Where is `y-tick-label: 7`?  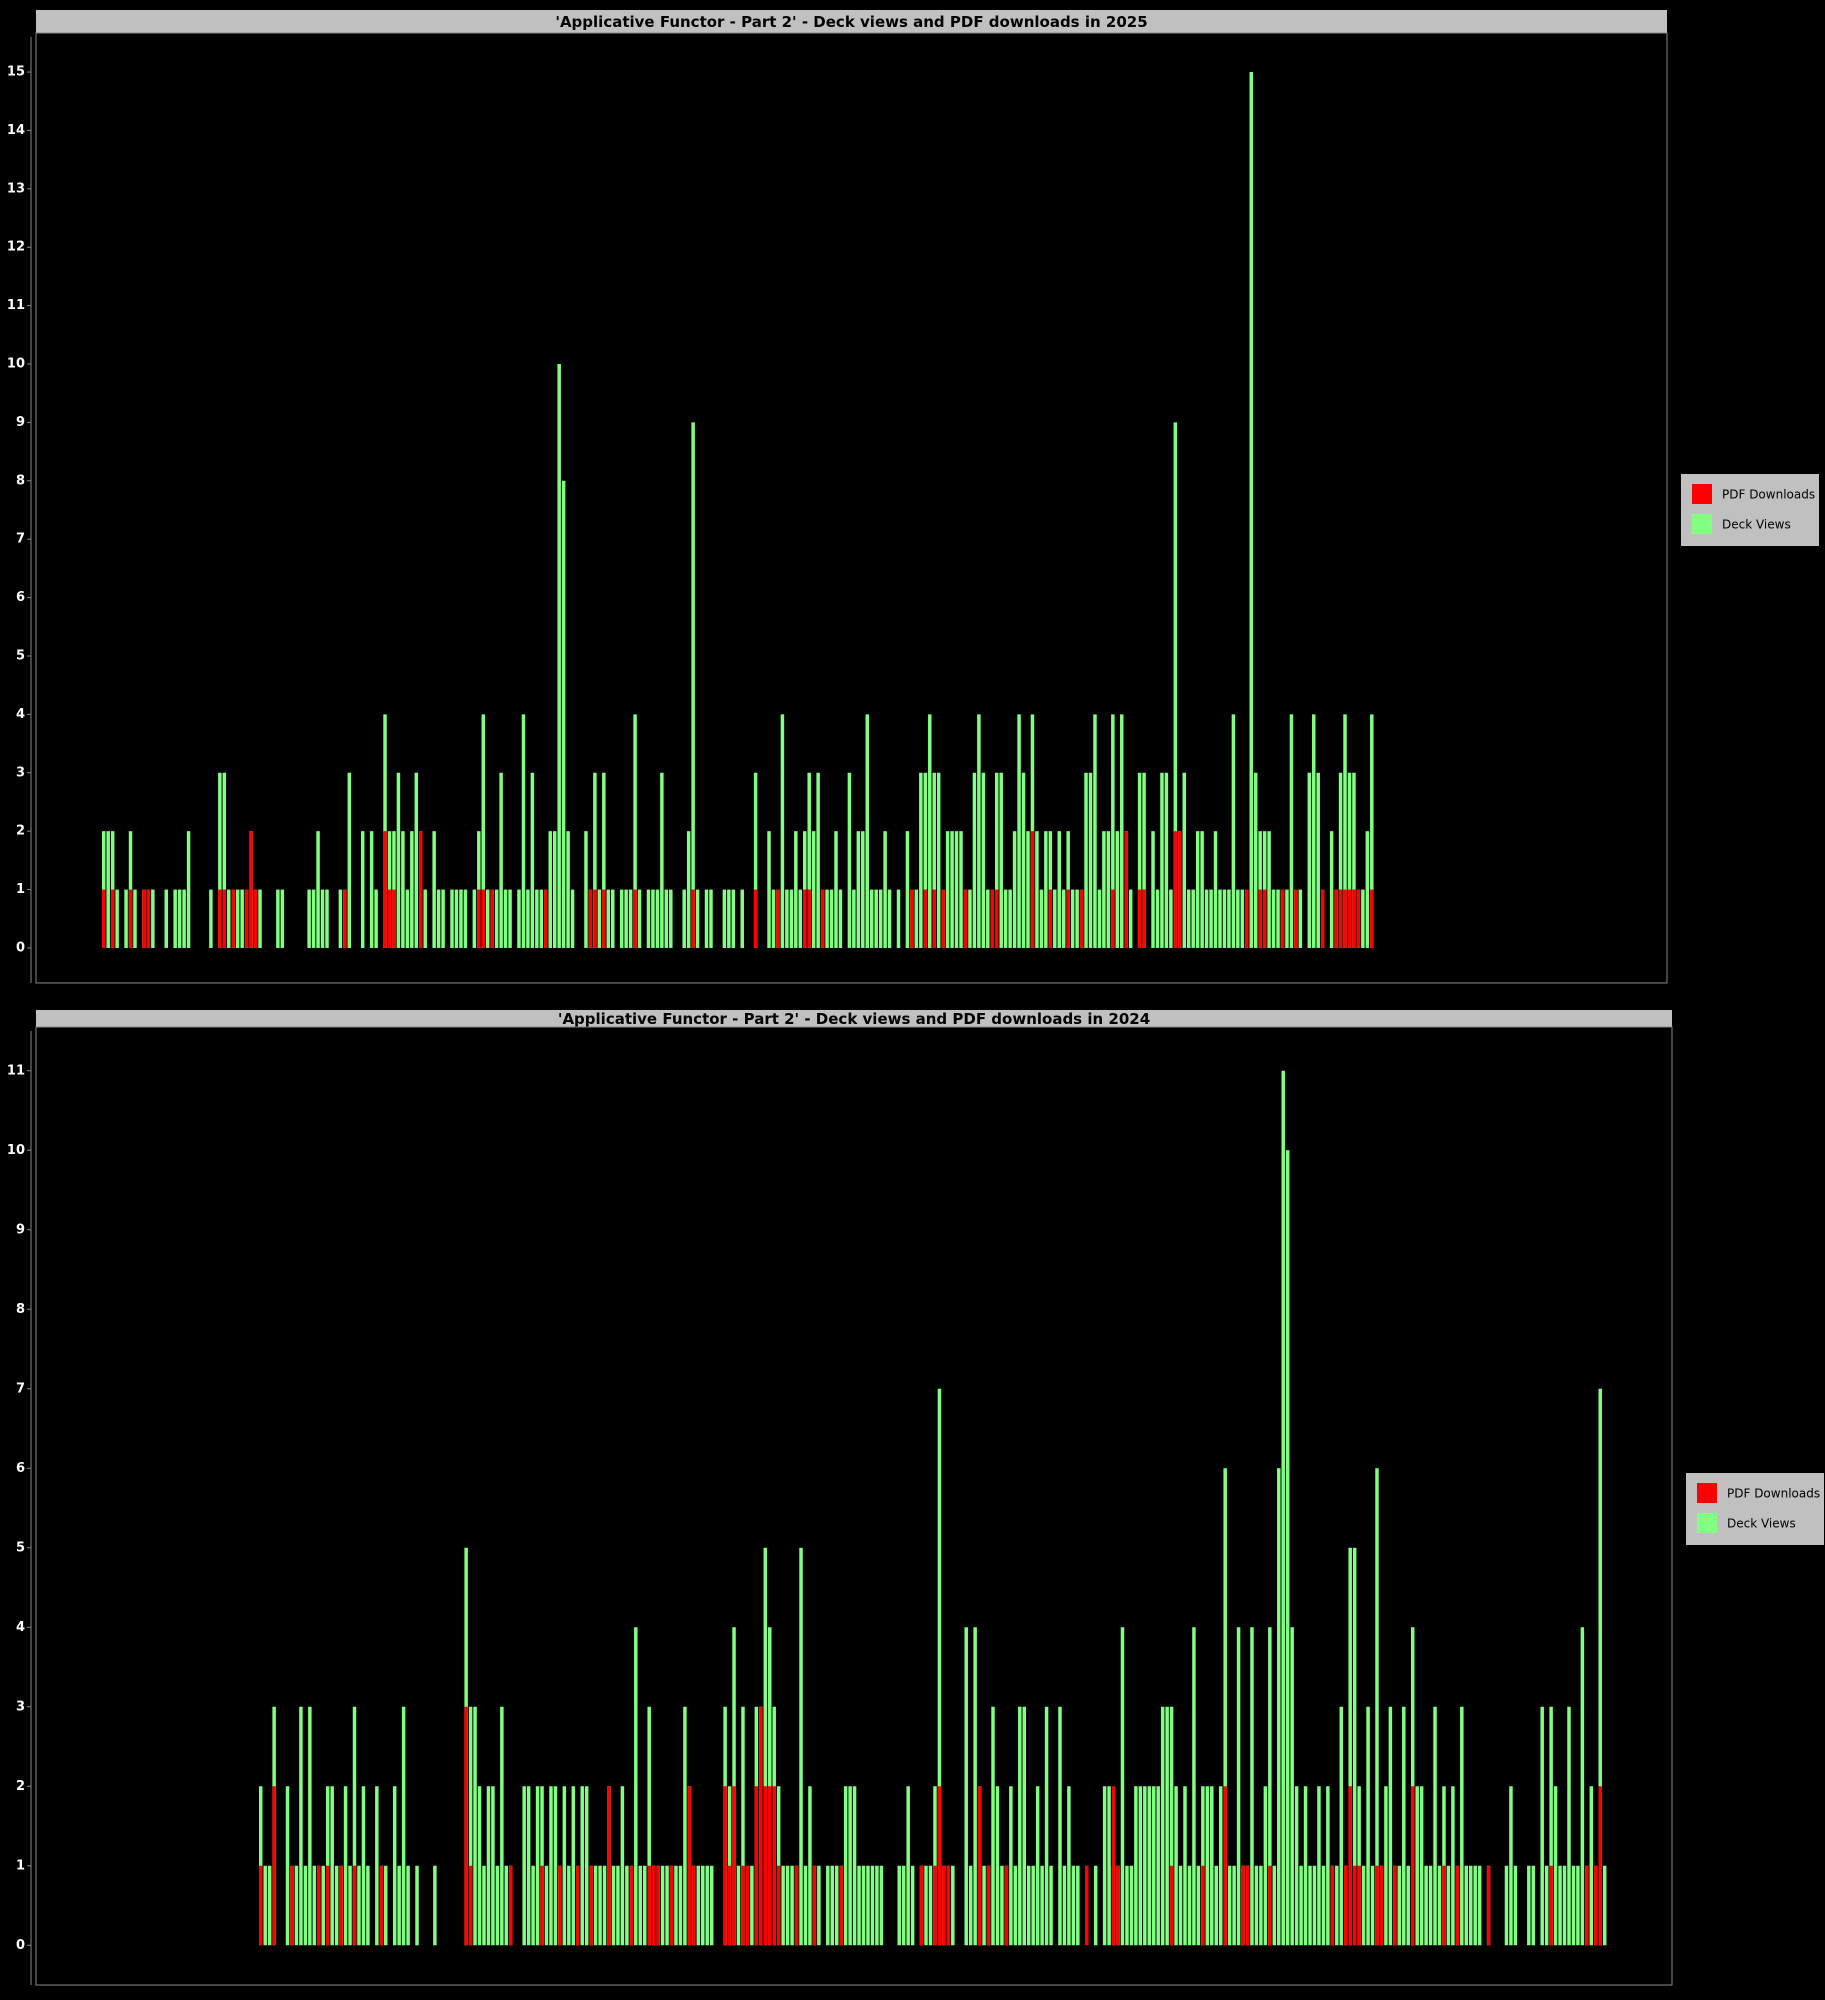 y-tick-label: 7 is located at coordinates (20, 539).